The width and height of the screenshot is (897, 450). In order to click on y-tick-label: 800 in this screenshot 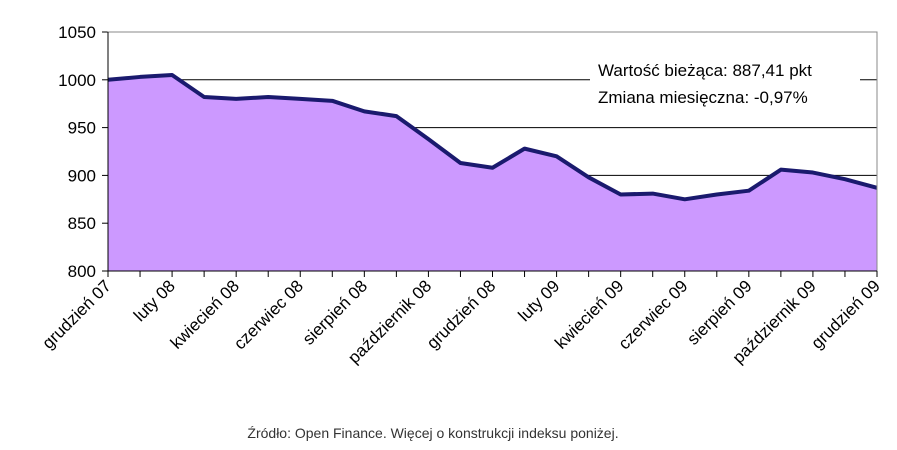, I will do `click(82, 271)`.